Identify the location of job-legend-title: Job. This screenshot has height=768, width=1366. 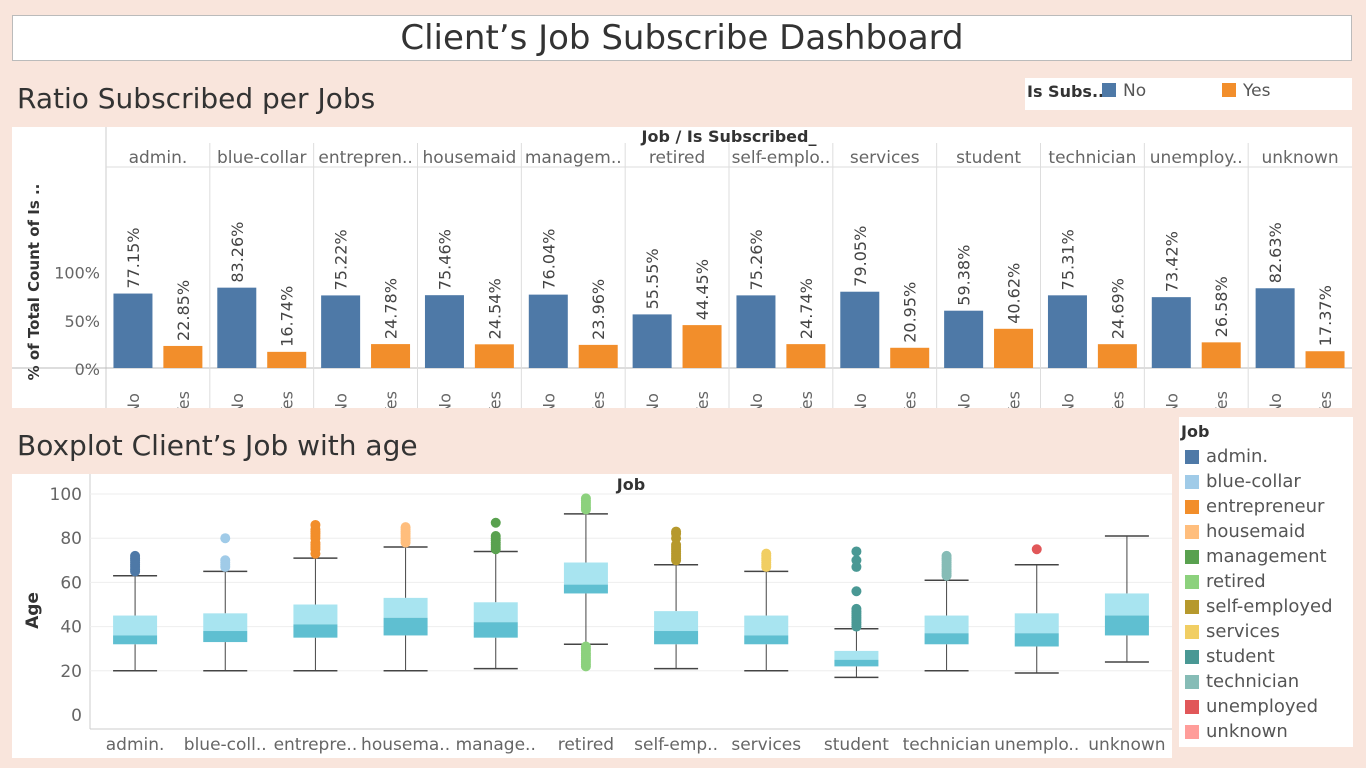
(1195, 431).